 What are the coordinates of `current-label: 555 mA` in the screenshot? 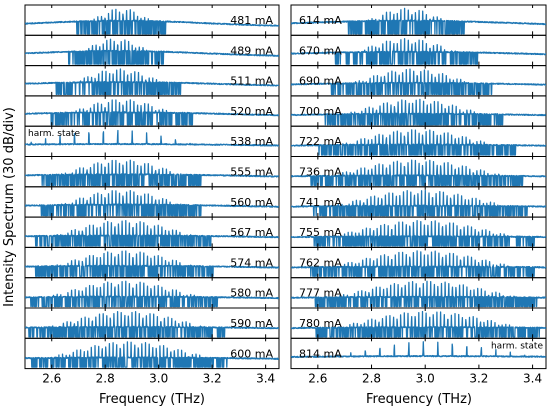 It's located at (251, 172).